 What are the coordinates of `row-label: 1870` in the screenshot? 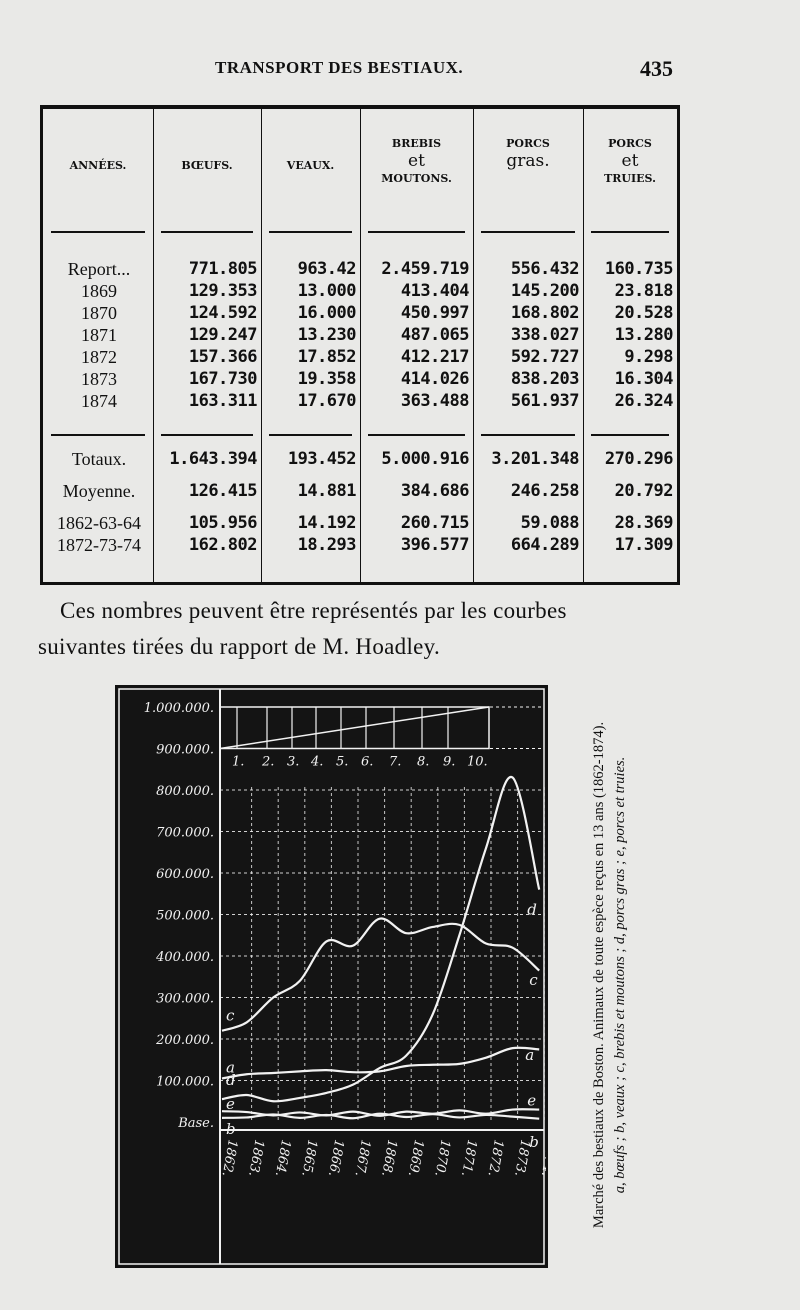 It's located at (99, 313).